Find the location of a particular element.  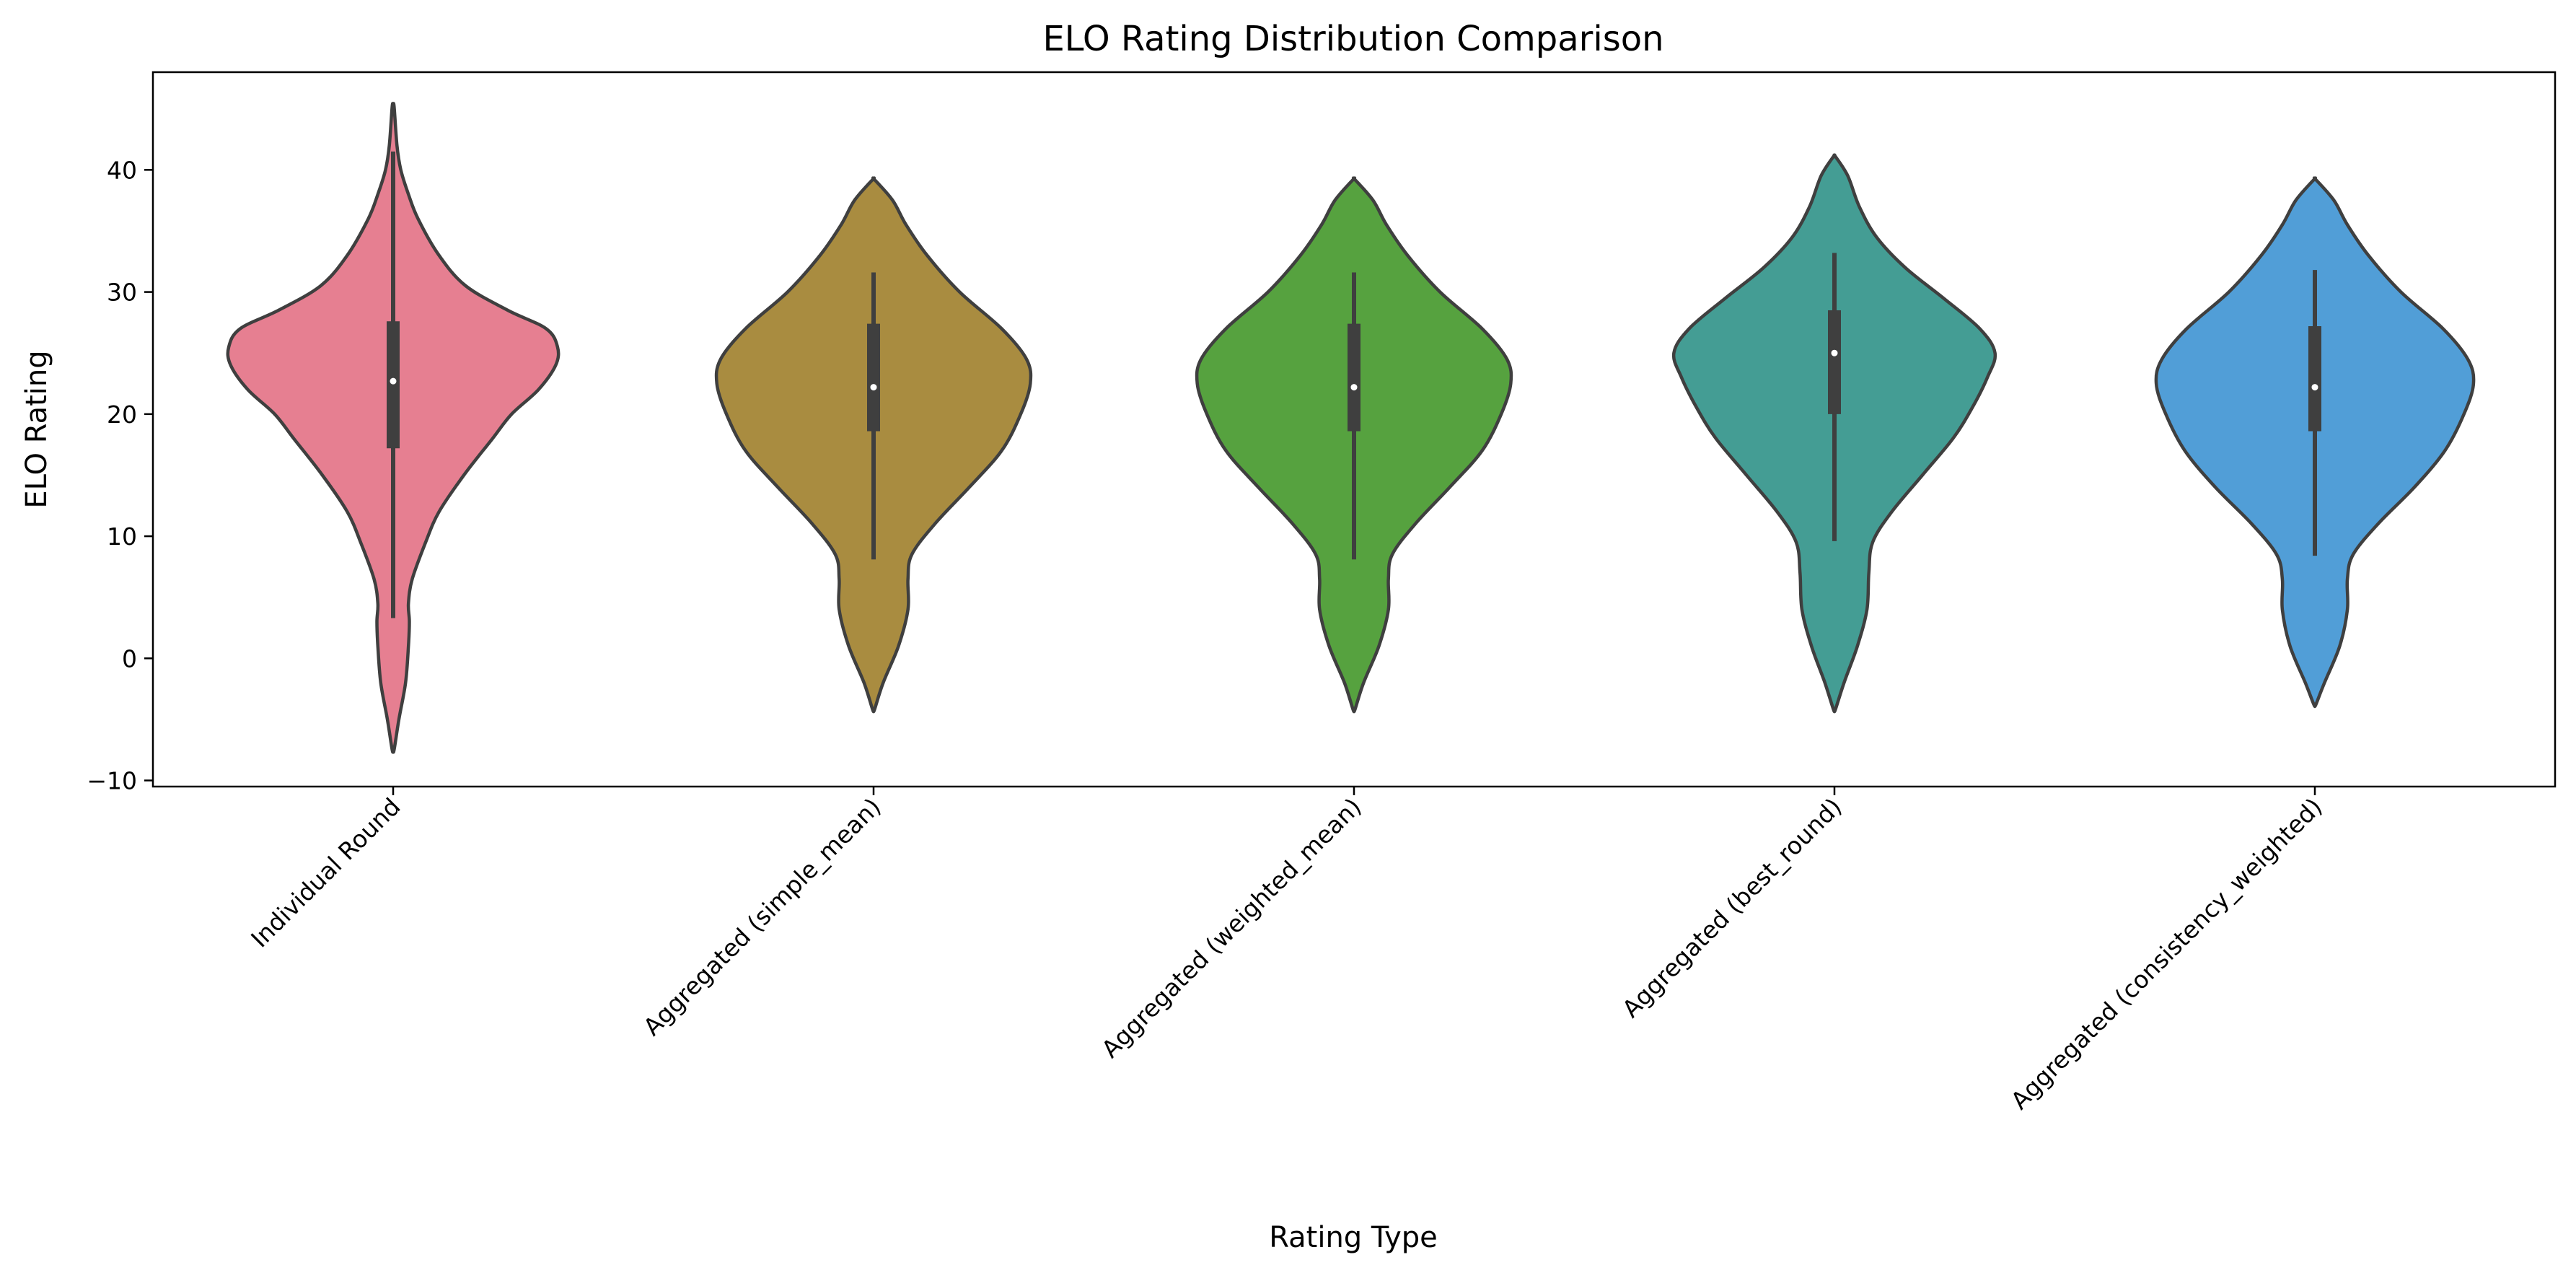

y-tick-label: 10 is located at coordinates (122, 536).